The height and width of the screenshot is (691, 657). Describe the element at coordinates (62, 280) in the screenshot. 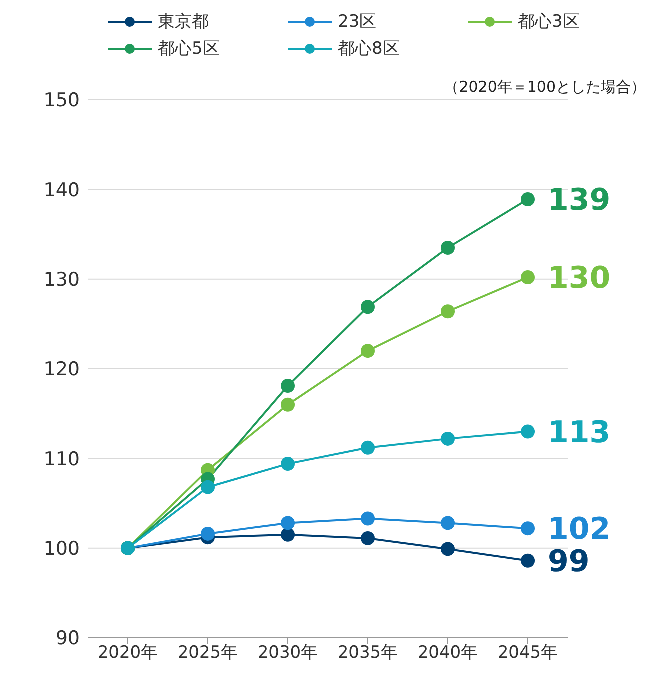

I see `y-tick-label: 130` at that location.